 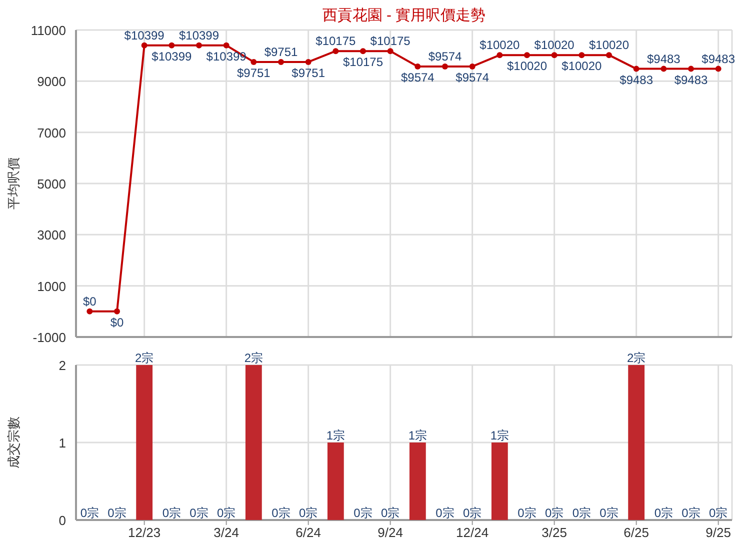 I want to click on x-tick-label: 3/24, so click(x=226, y=532).